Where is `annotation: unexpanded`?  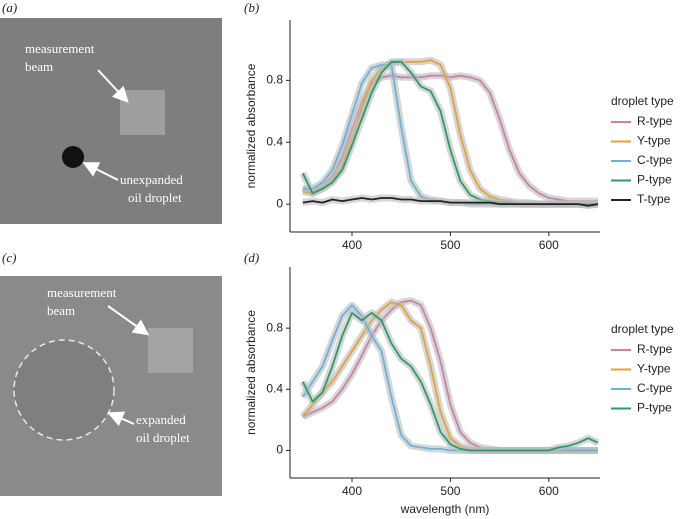 annotation: unexpanded is located at coordinates (151, 179).